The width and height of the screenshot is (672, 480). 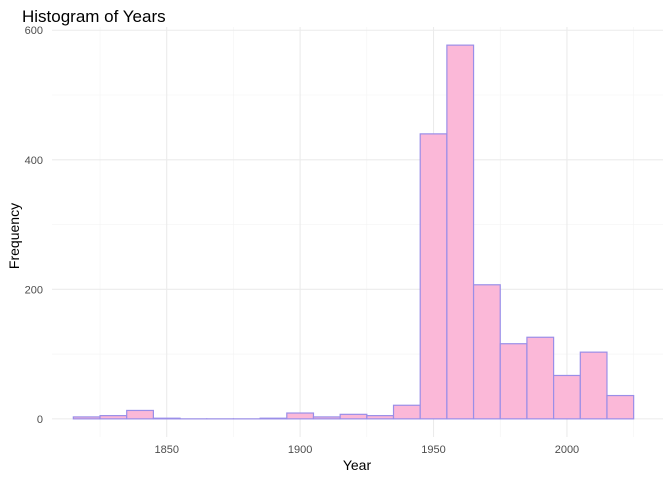 What do you see at coordinates (34, 290) in the screenshot?
I see `y-tick-label: 200` at bounding box center [34, 290].